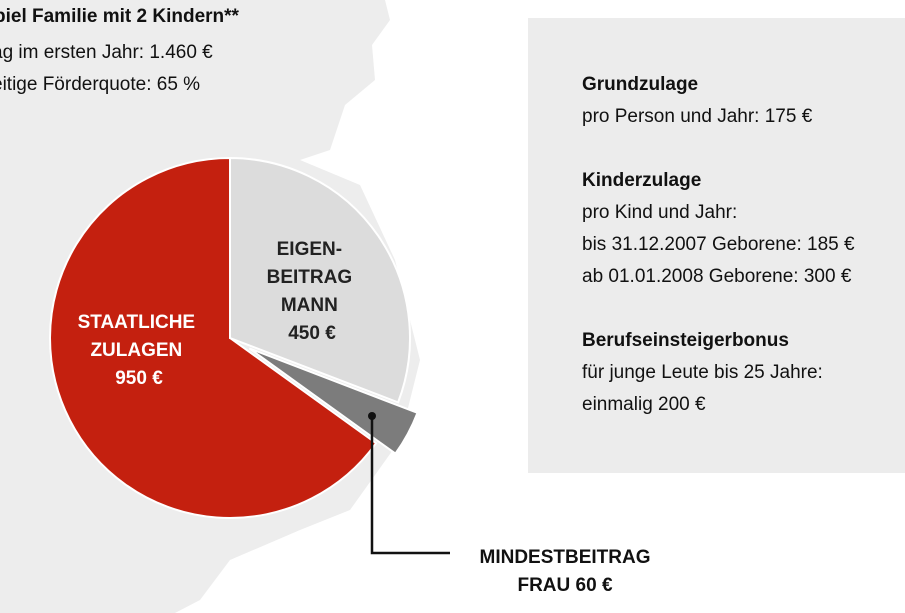 Image resolution: width=905 pixels, height=613 pixels. I want to click on label-eigen-value: 450 €, so click(312, 333).